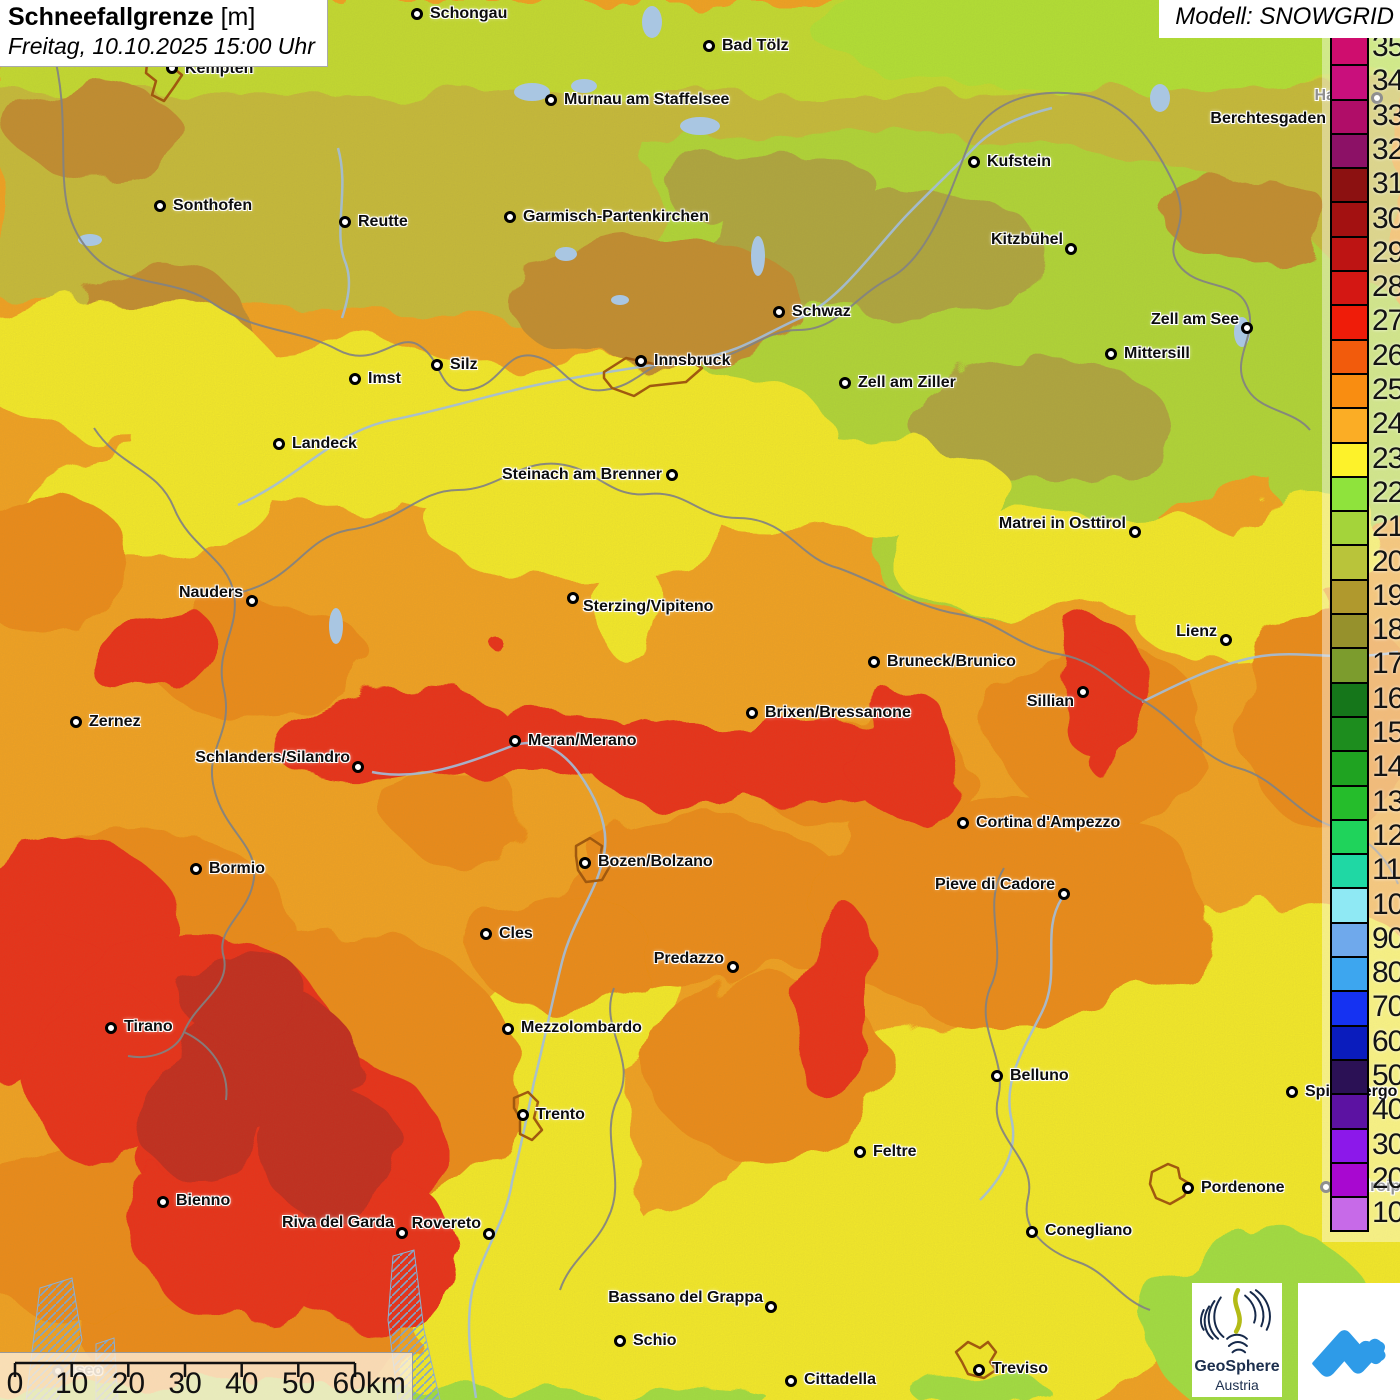 The image size is (1400, 1400). I want to click on page-title: Schneefallgrenze [m], so click(161, 17).